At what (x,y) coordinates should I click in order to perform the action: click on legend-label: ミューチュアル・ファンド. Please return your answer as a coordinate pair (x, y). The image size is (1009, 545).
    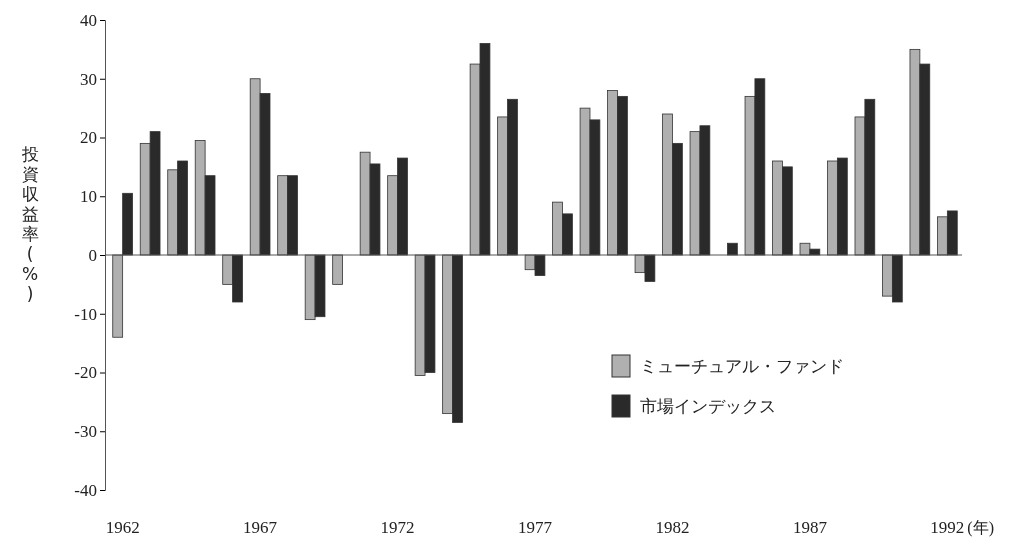
    Looking at the image, I should click on (742, 366).